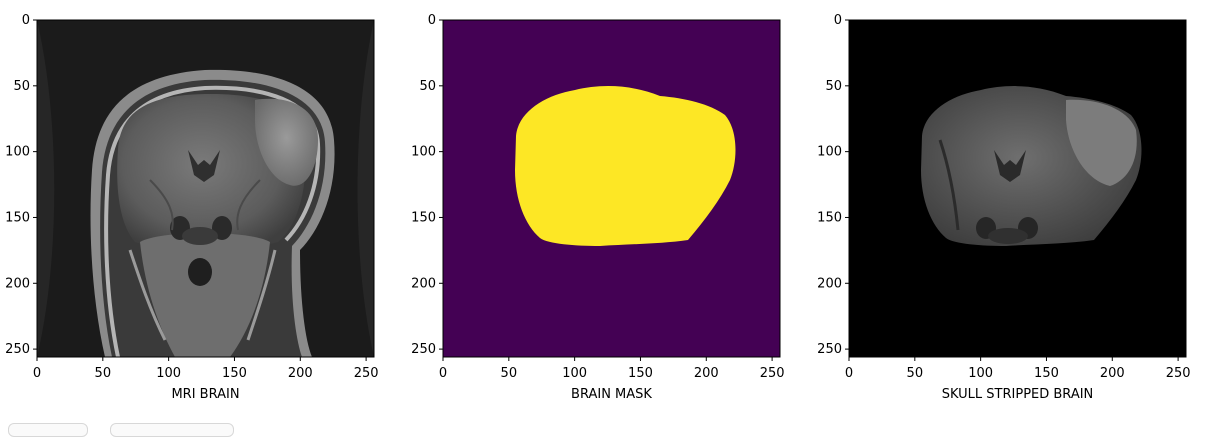 This screenshot has height=437, width=1209. I want to click on mask-region, so click(625, 166).